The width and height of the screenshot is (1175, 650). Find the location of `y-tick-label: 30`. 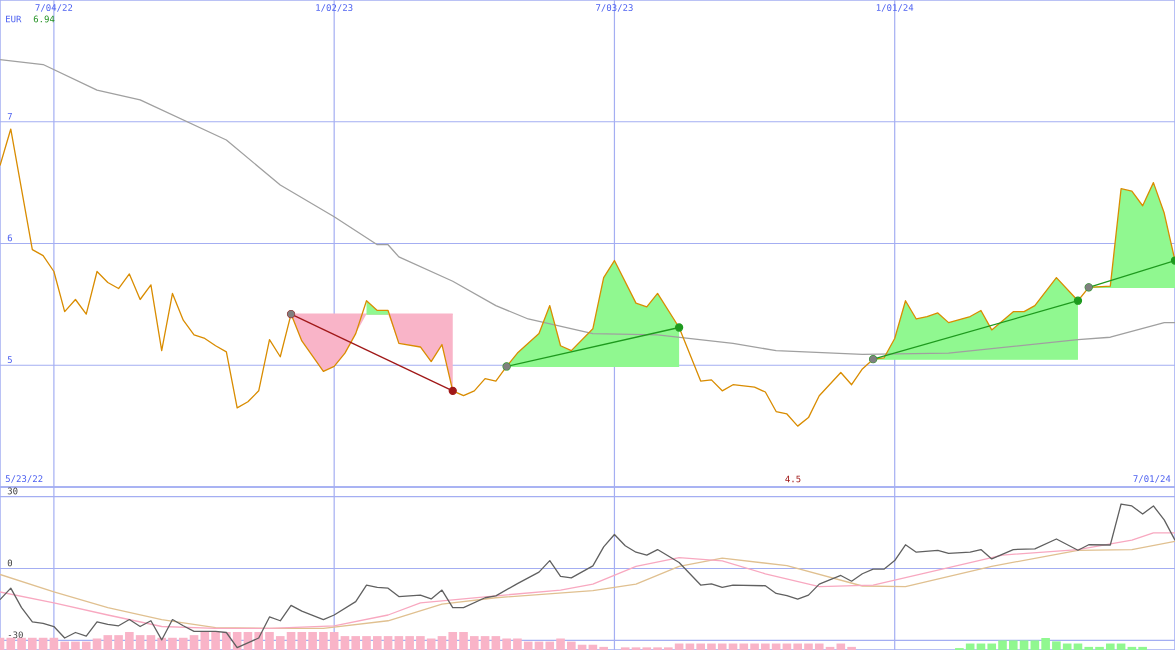

y-tick-label: 30 is located at coordinates (12, 491).